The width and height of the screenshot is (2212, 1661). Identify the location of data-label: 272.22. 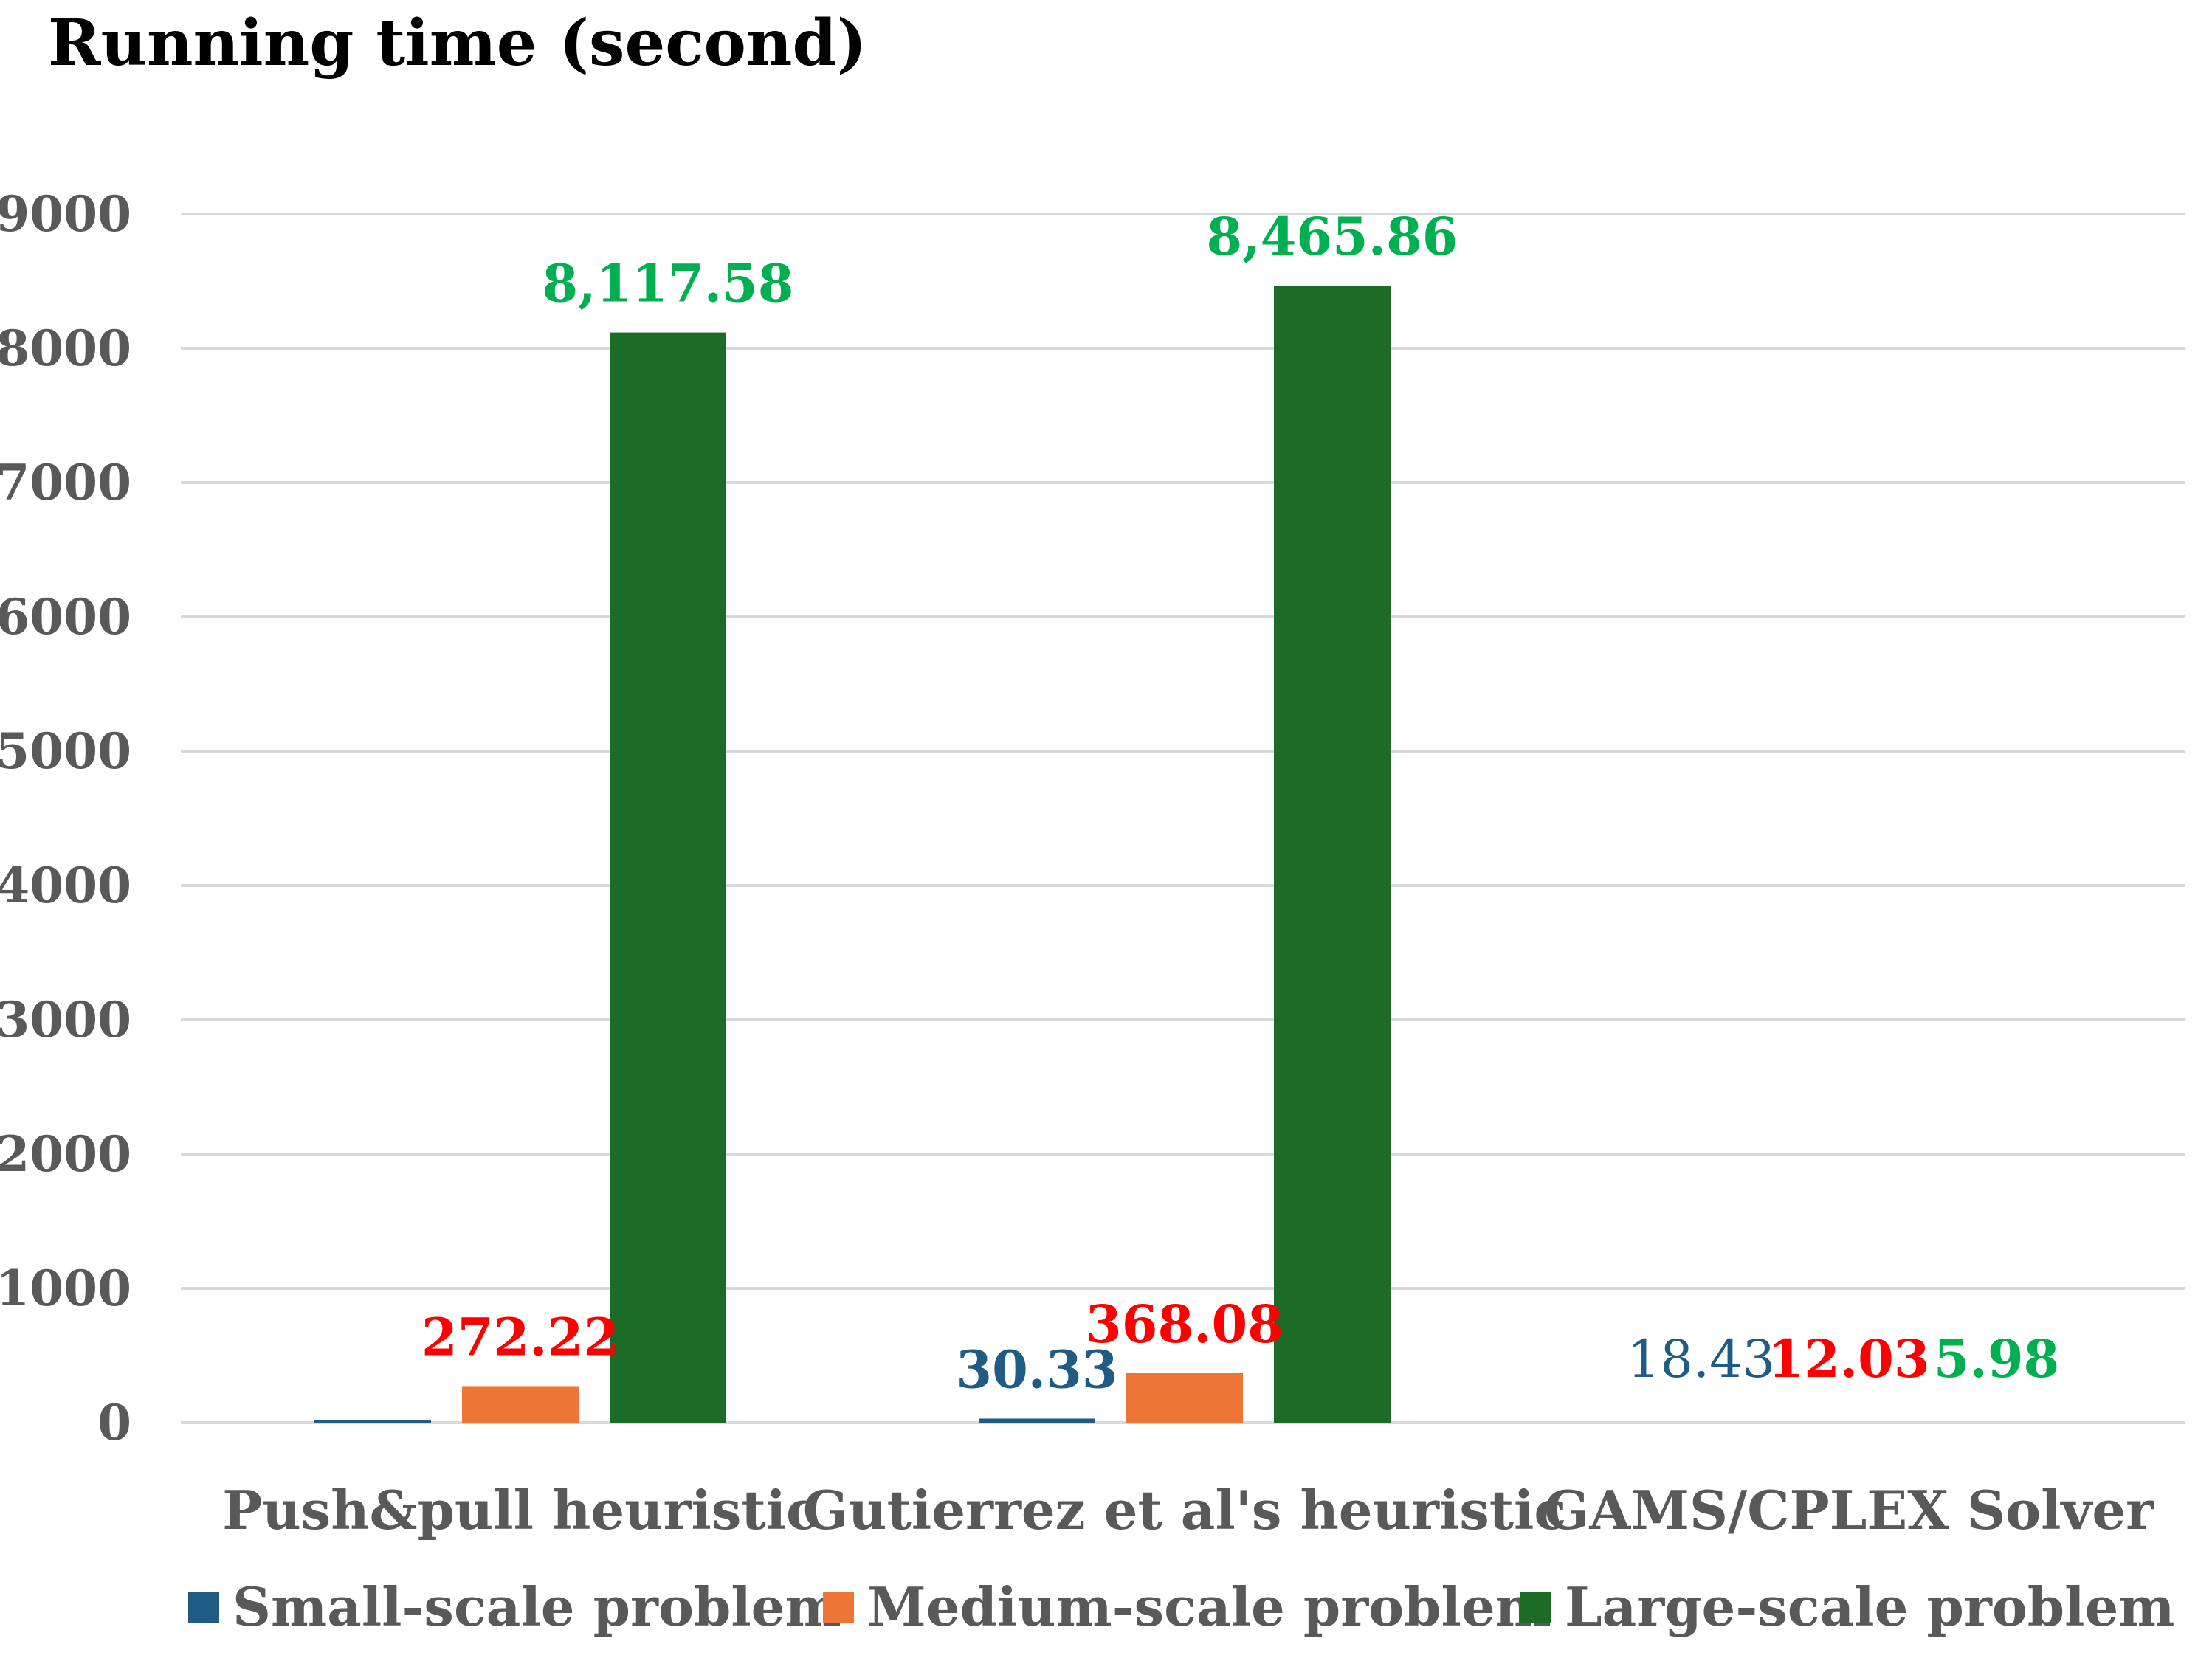
(520, 1336).